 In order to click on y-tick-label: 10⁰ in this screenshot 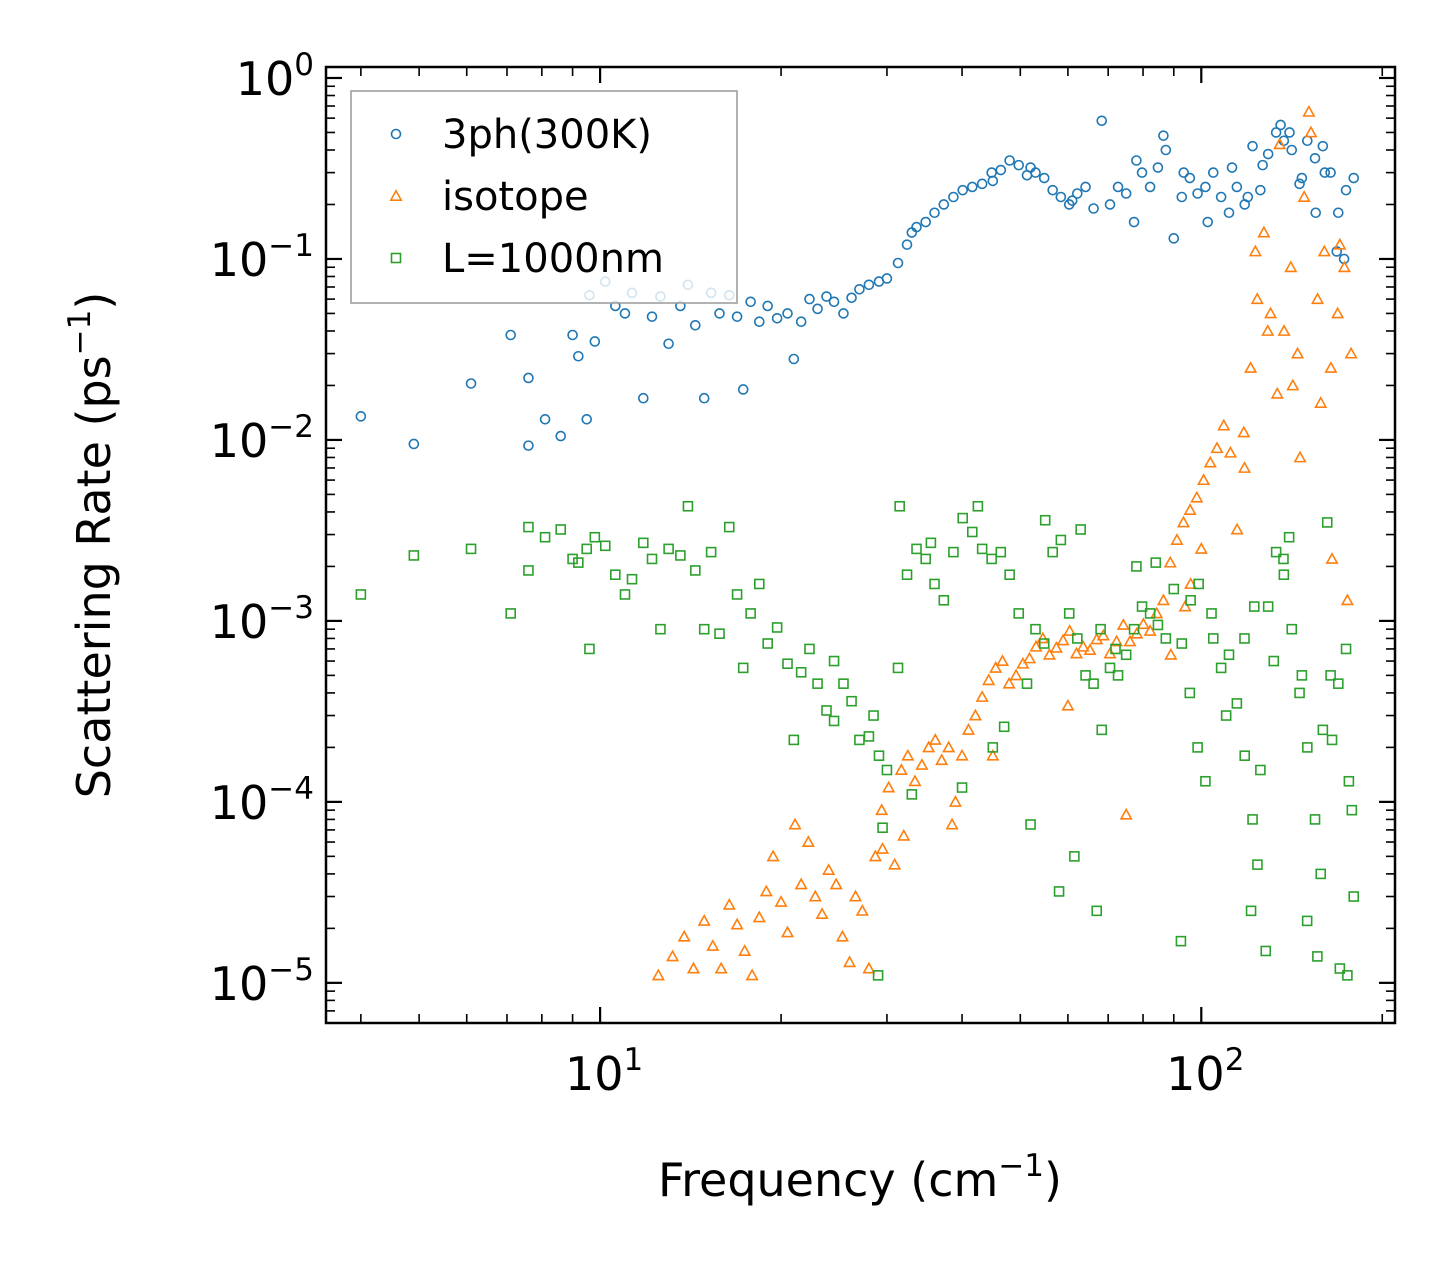, I will do `click(275, 76)`.